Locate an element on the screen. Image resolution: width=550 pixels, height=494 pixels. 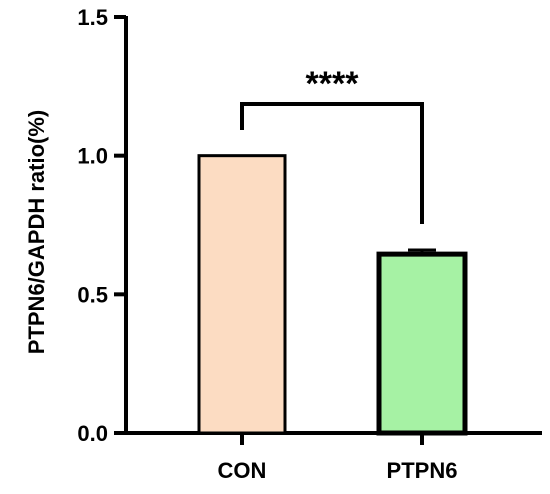
significance-bracket: **** is located at coordinates (332, 144).